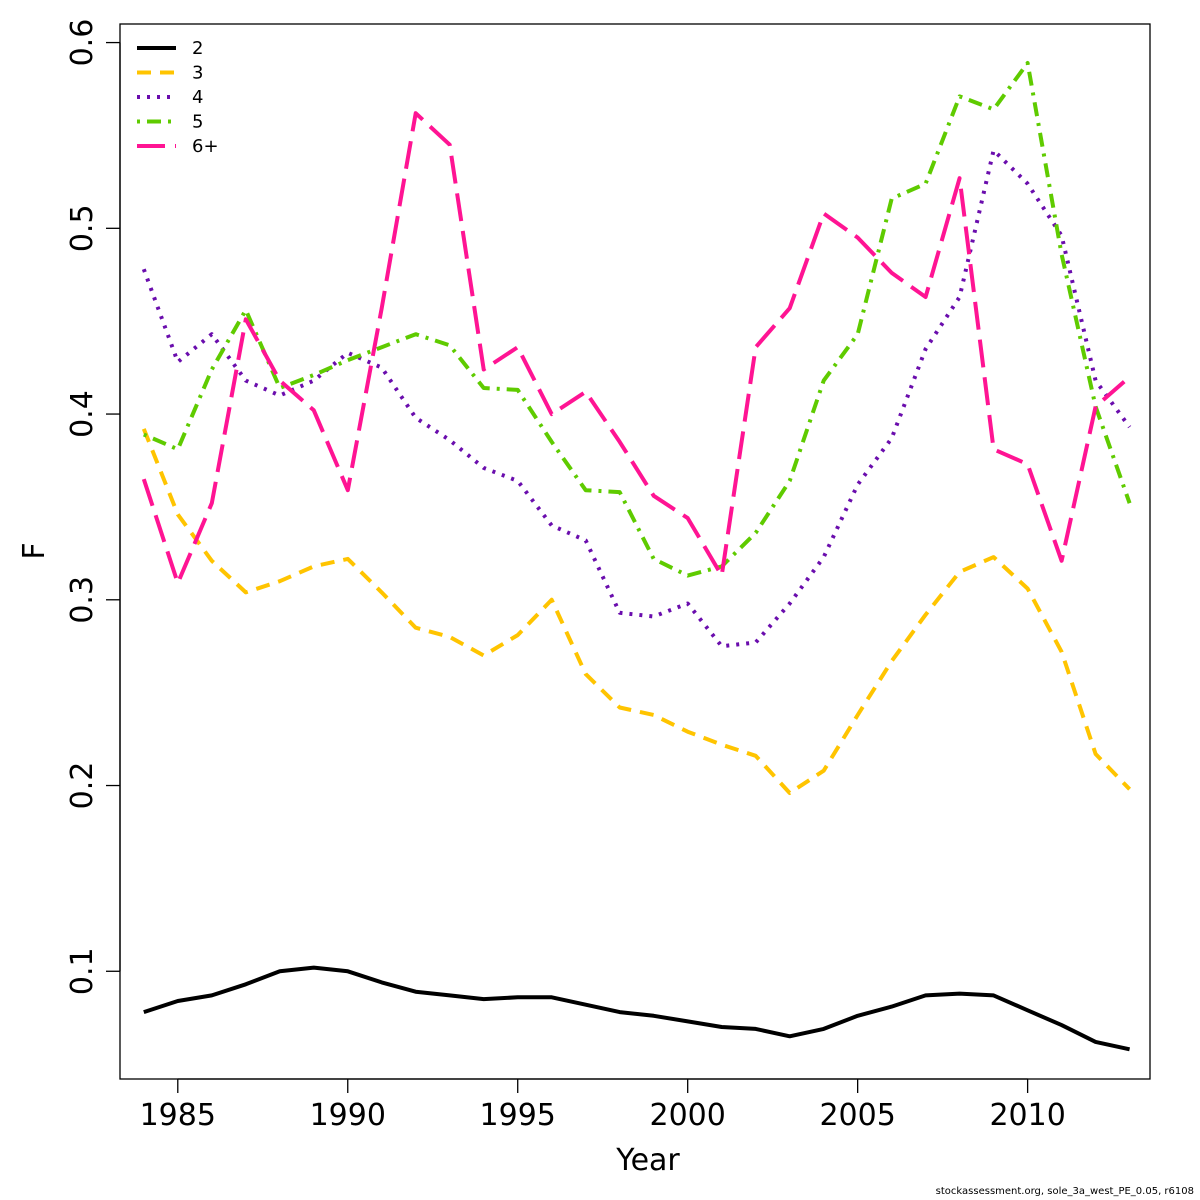 This screenshot has height=1200, width=1200. Describe the element at coordinates (82, 600) in the screenshot. I see `y-tick-label: 0.3` at that location.